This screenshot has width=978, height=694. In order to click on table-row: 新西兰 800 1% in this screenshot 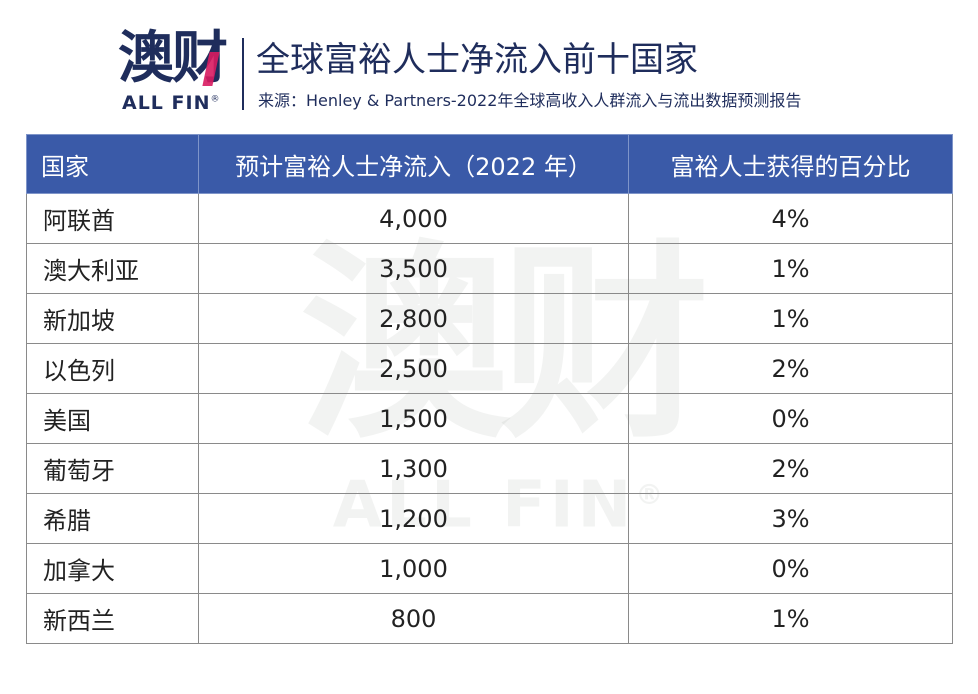, I will do `click(489, 618)`.